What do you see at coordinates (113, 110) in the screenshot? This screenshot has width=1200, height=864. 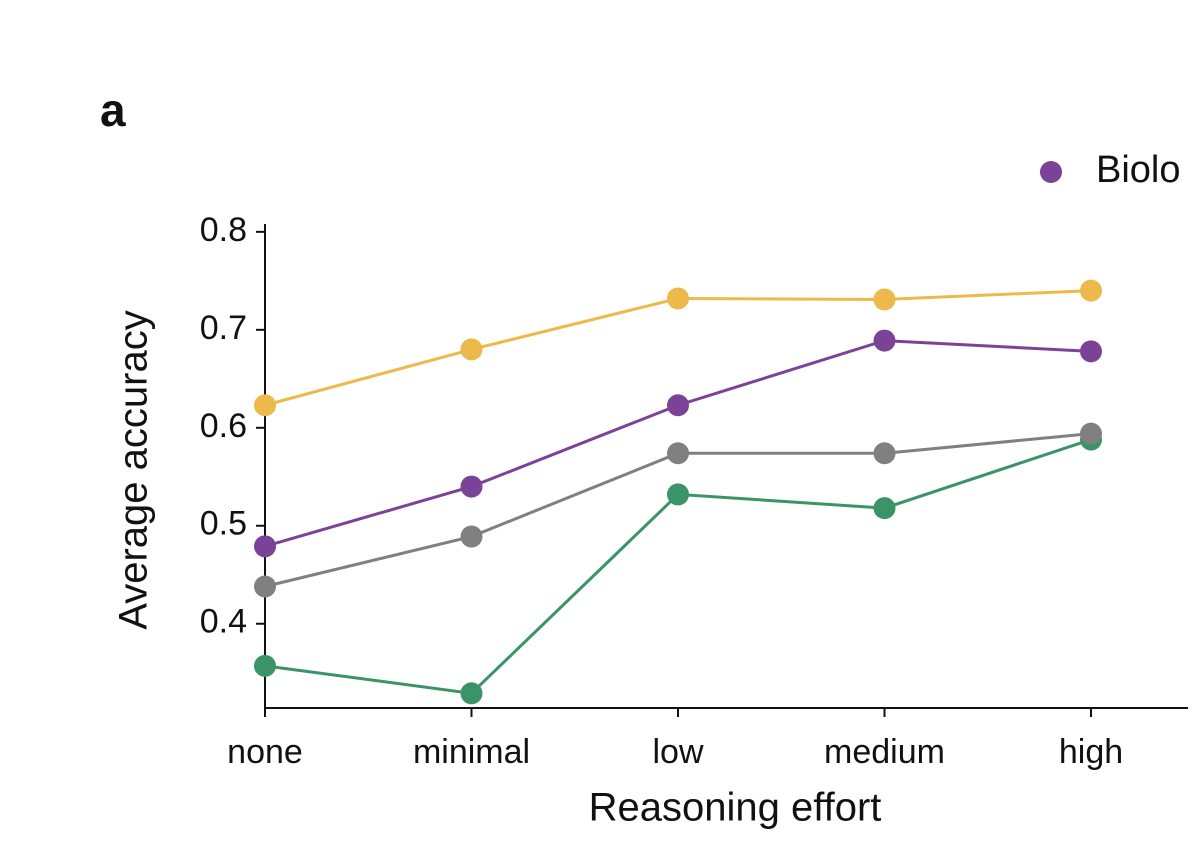 I see `panel-label: a` at bounding box center [113, 110].